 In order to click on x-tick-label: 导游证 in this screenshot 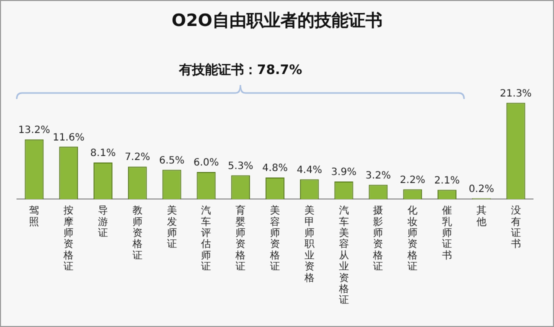, I will do `click(103, 222)`.